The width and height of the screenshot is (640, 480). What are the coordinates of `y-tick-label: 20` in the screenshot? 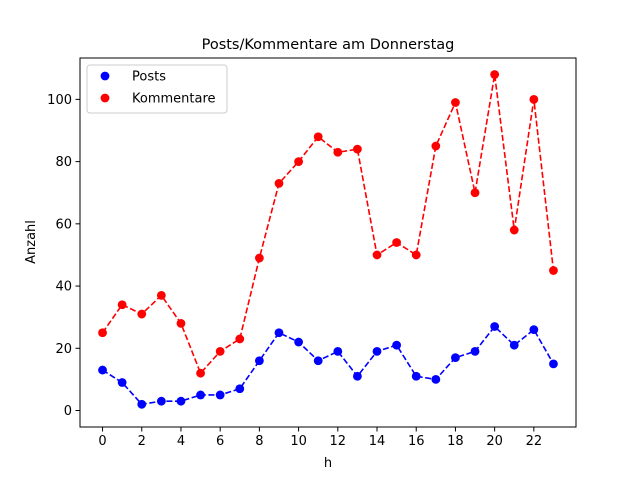 It's located at (63, 349).